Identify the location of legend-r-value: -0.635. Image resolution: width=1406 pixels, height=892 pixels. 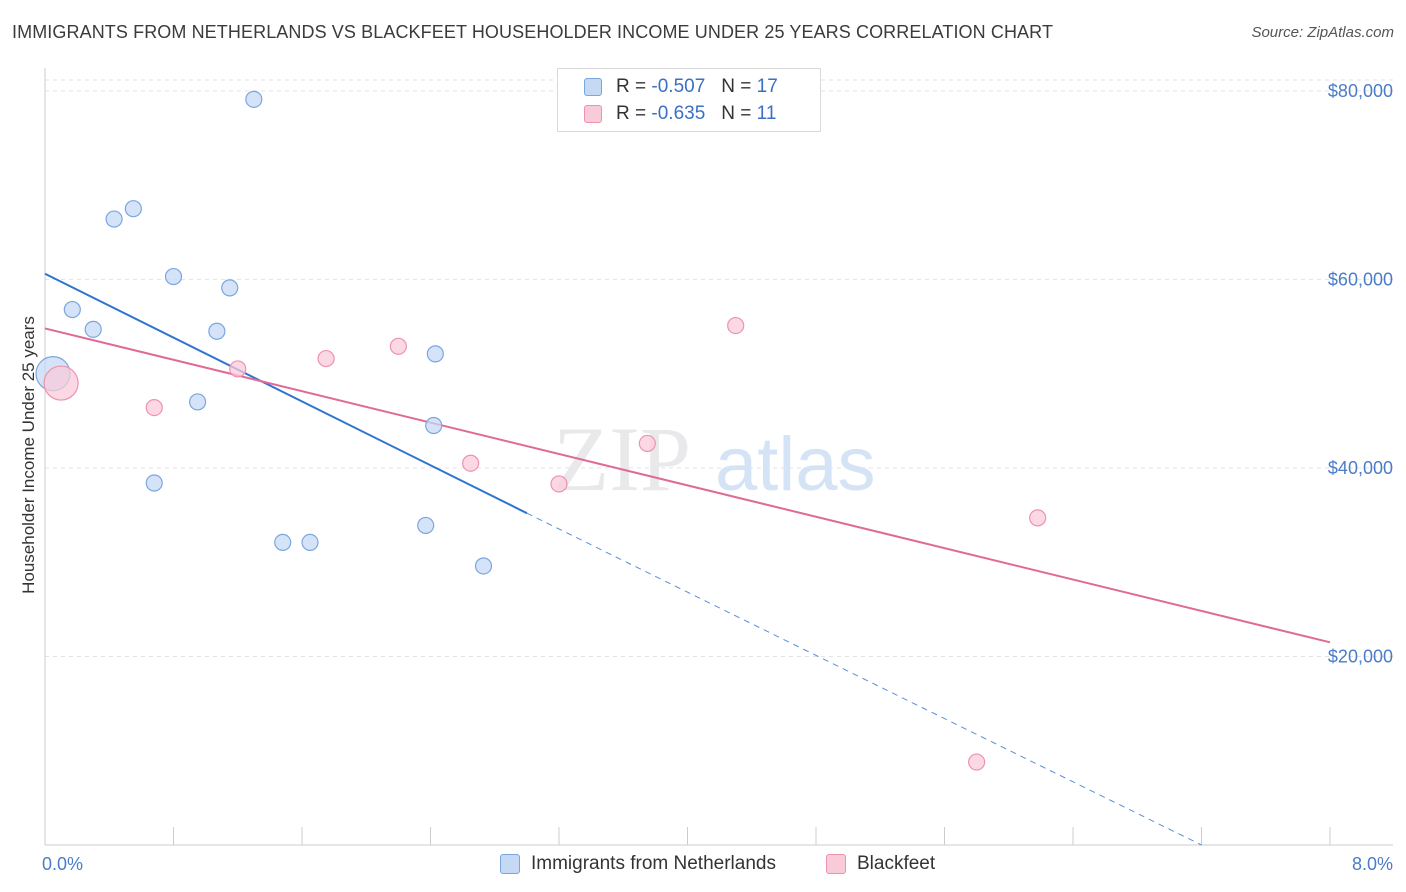
(678, 113).